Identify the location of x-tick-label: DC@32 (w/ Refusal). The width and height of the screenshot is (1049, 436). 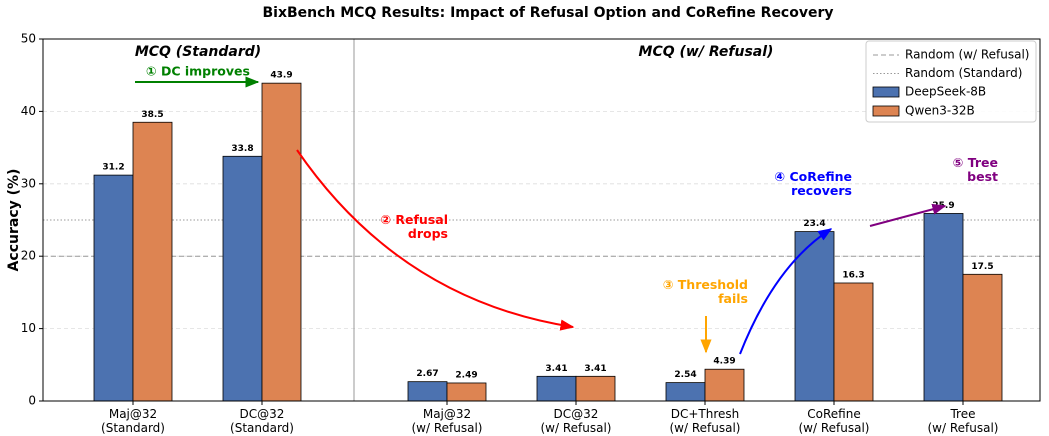
(576, 421).